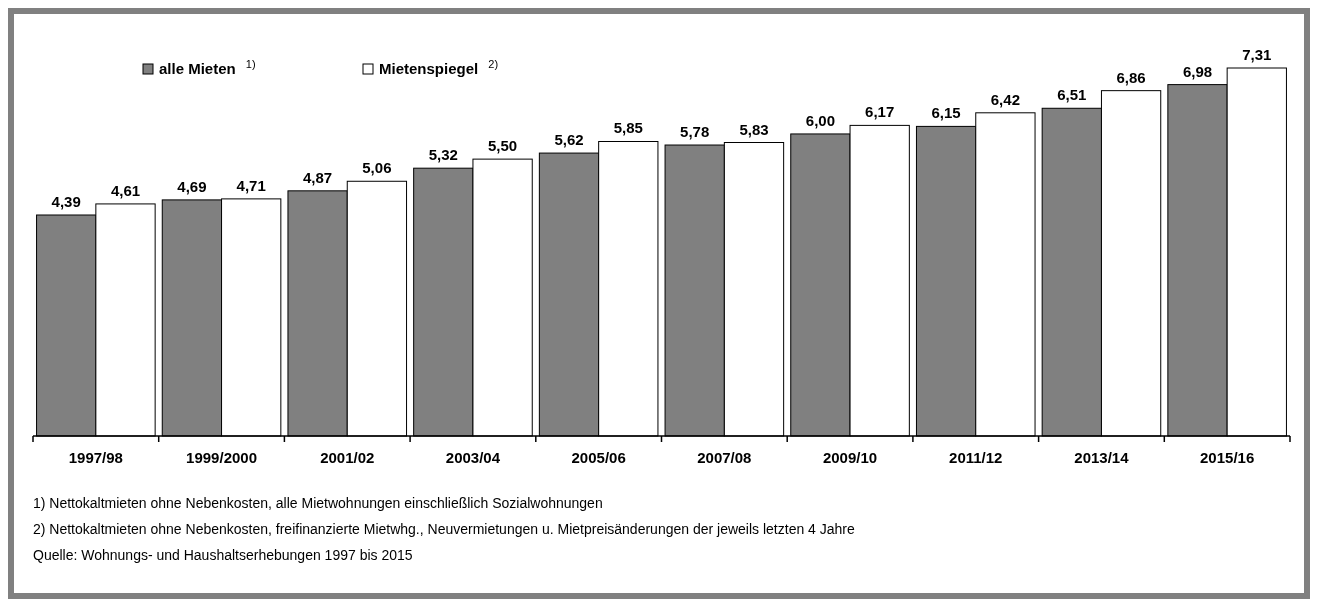 This screenshot has width=1318, height=607. What do you see at coordinates (1131, 77) in the screenshot?
I see `data-label: 6,86` at bounding box center [1131, 77].